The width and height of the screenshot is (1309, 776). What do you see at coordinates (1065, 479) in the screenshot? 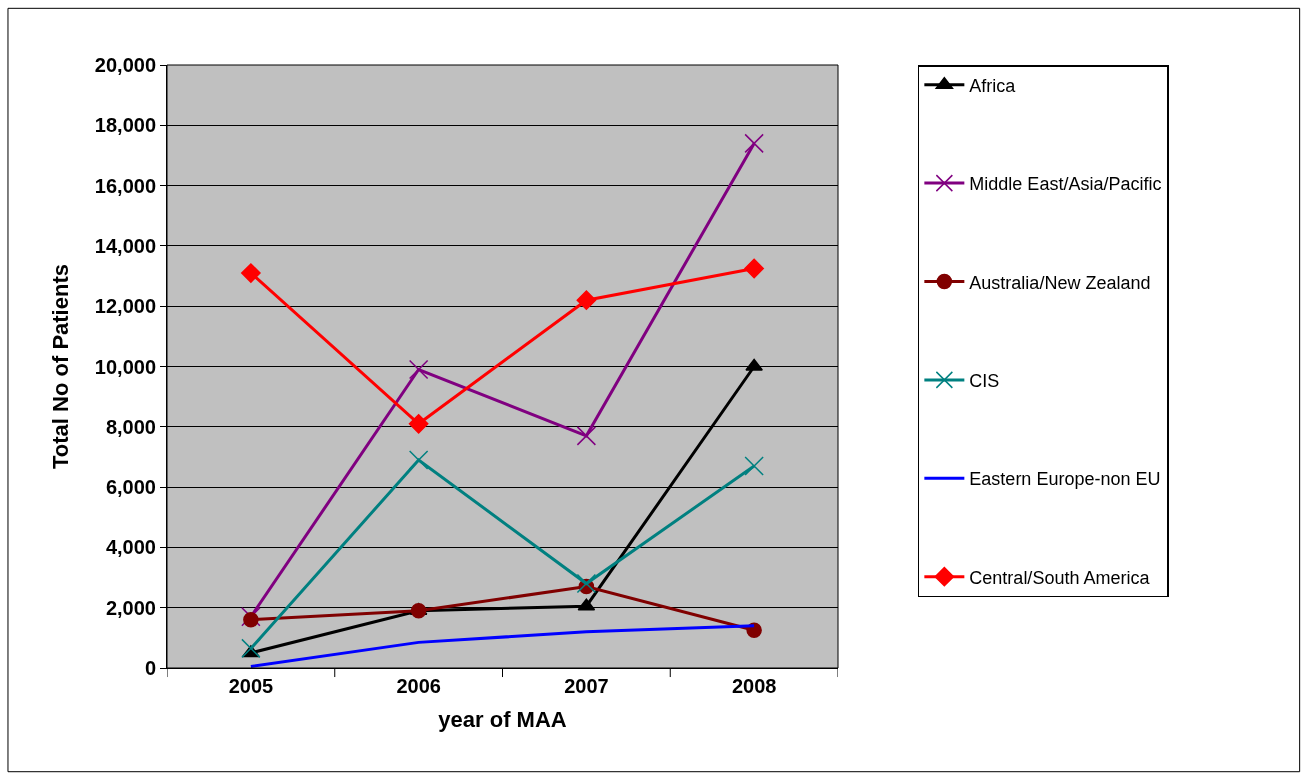
I see `legend-label: Eastern Europe-non EU` at bounding box center [1065, 479].